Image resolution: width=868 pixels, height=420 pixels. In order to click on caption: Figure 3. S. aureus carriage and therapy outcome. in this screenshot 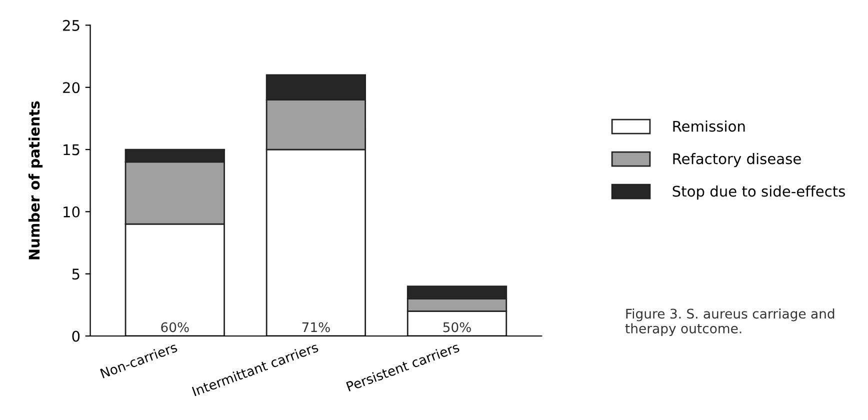, I will do `click(729, 322)`.